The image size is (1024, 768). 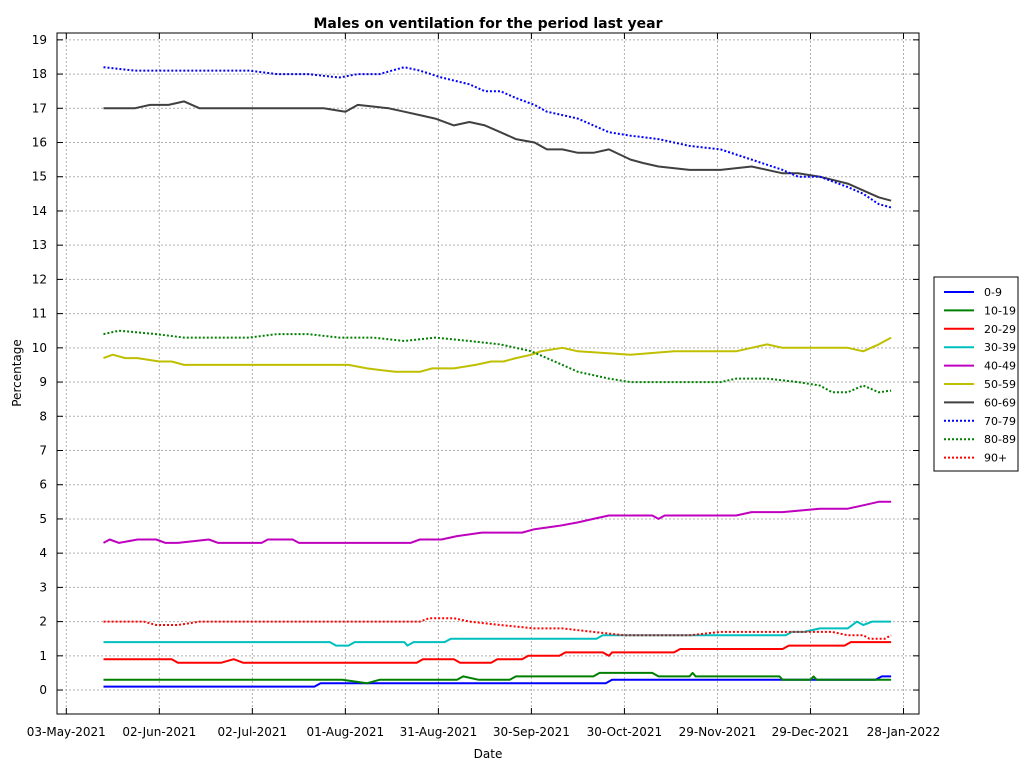 What do you see at coordinates (43, 622) in the screenshot?
I see `y-tick-label: 2` at bounding box center [43, 622].